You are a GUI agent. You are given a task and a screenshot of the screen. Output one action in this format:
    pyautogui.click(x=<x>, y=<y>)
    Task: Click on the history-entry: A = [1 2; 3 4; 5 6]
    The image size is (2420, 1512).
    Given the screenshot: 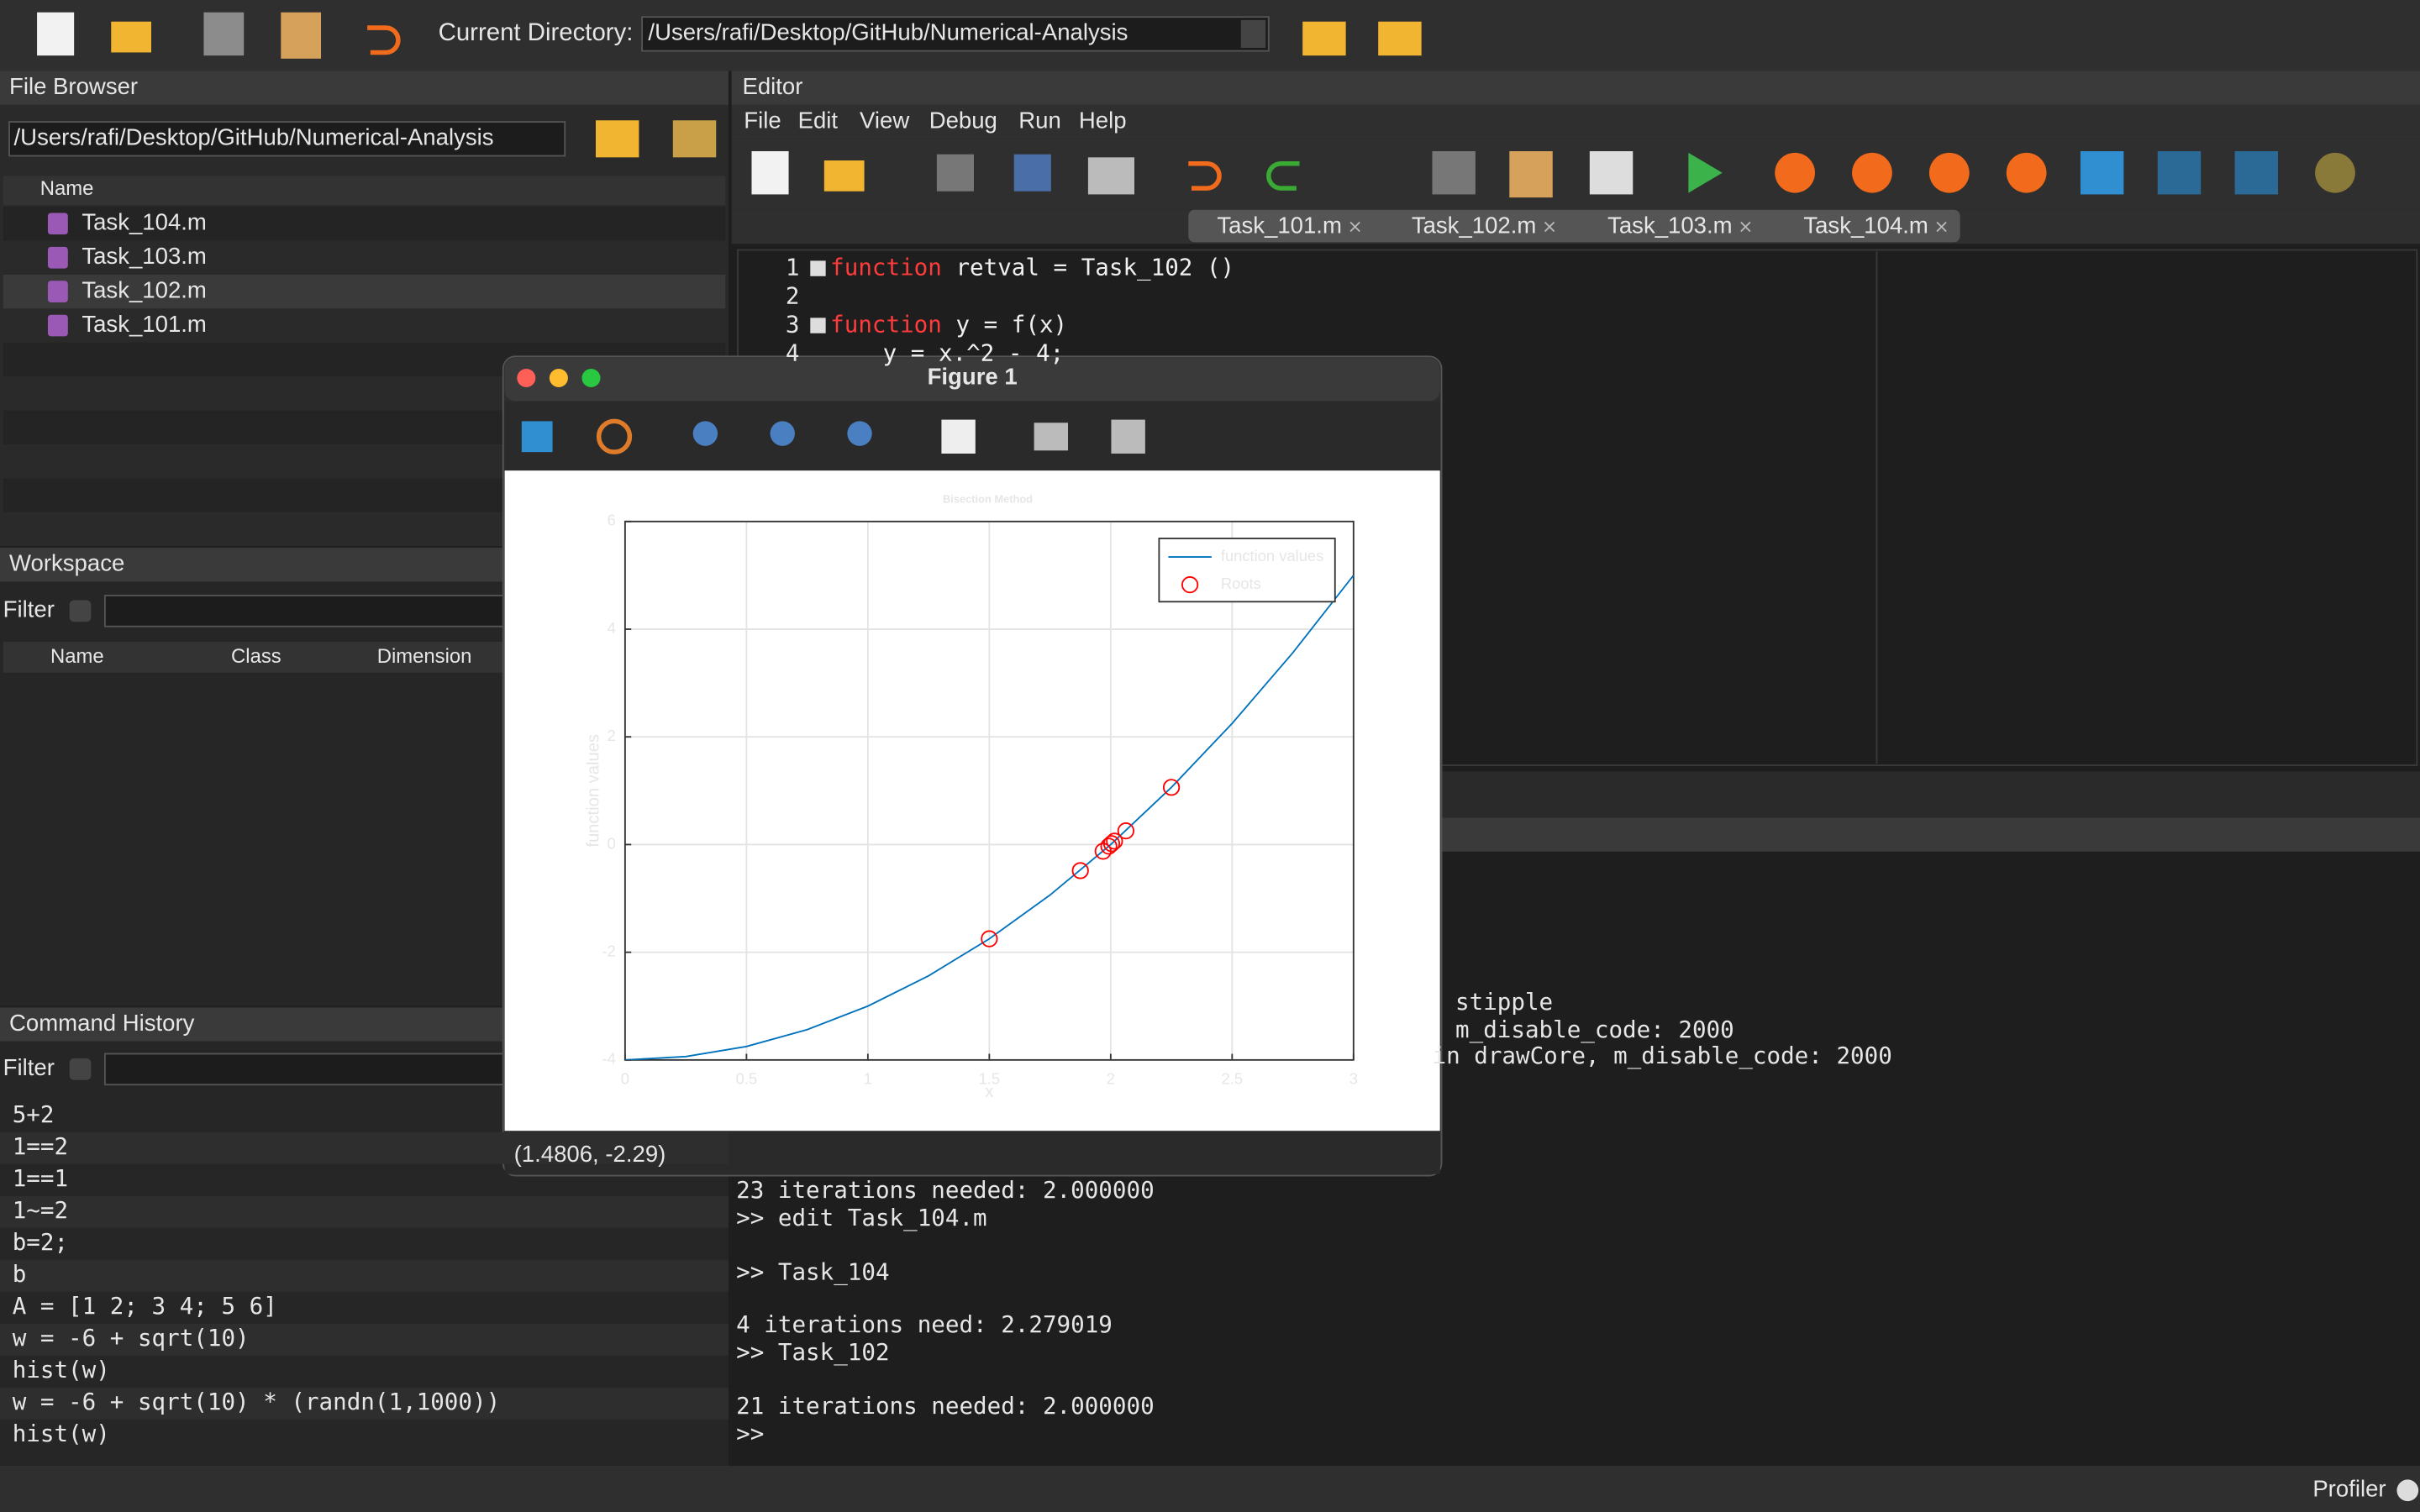 What is the action you would take?
    pyautogui.click(x=145, y=1306)
    